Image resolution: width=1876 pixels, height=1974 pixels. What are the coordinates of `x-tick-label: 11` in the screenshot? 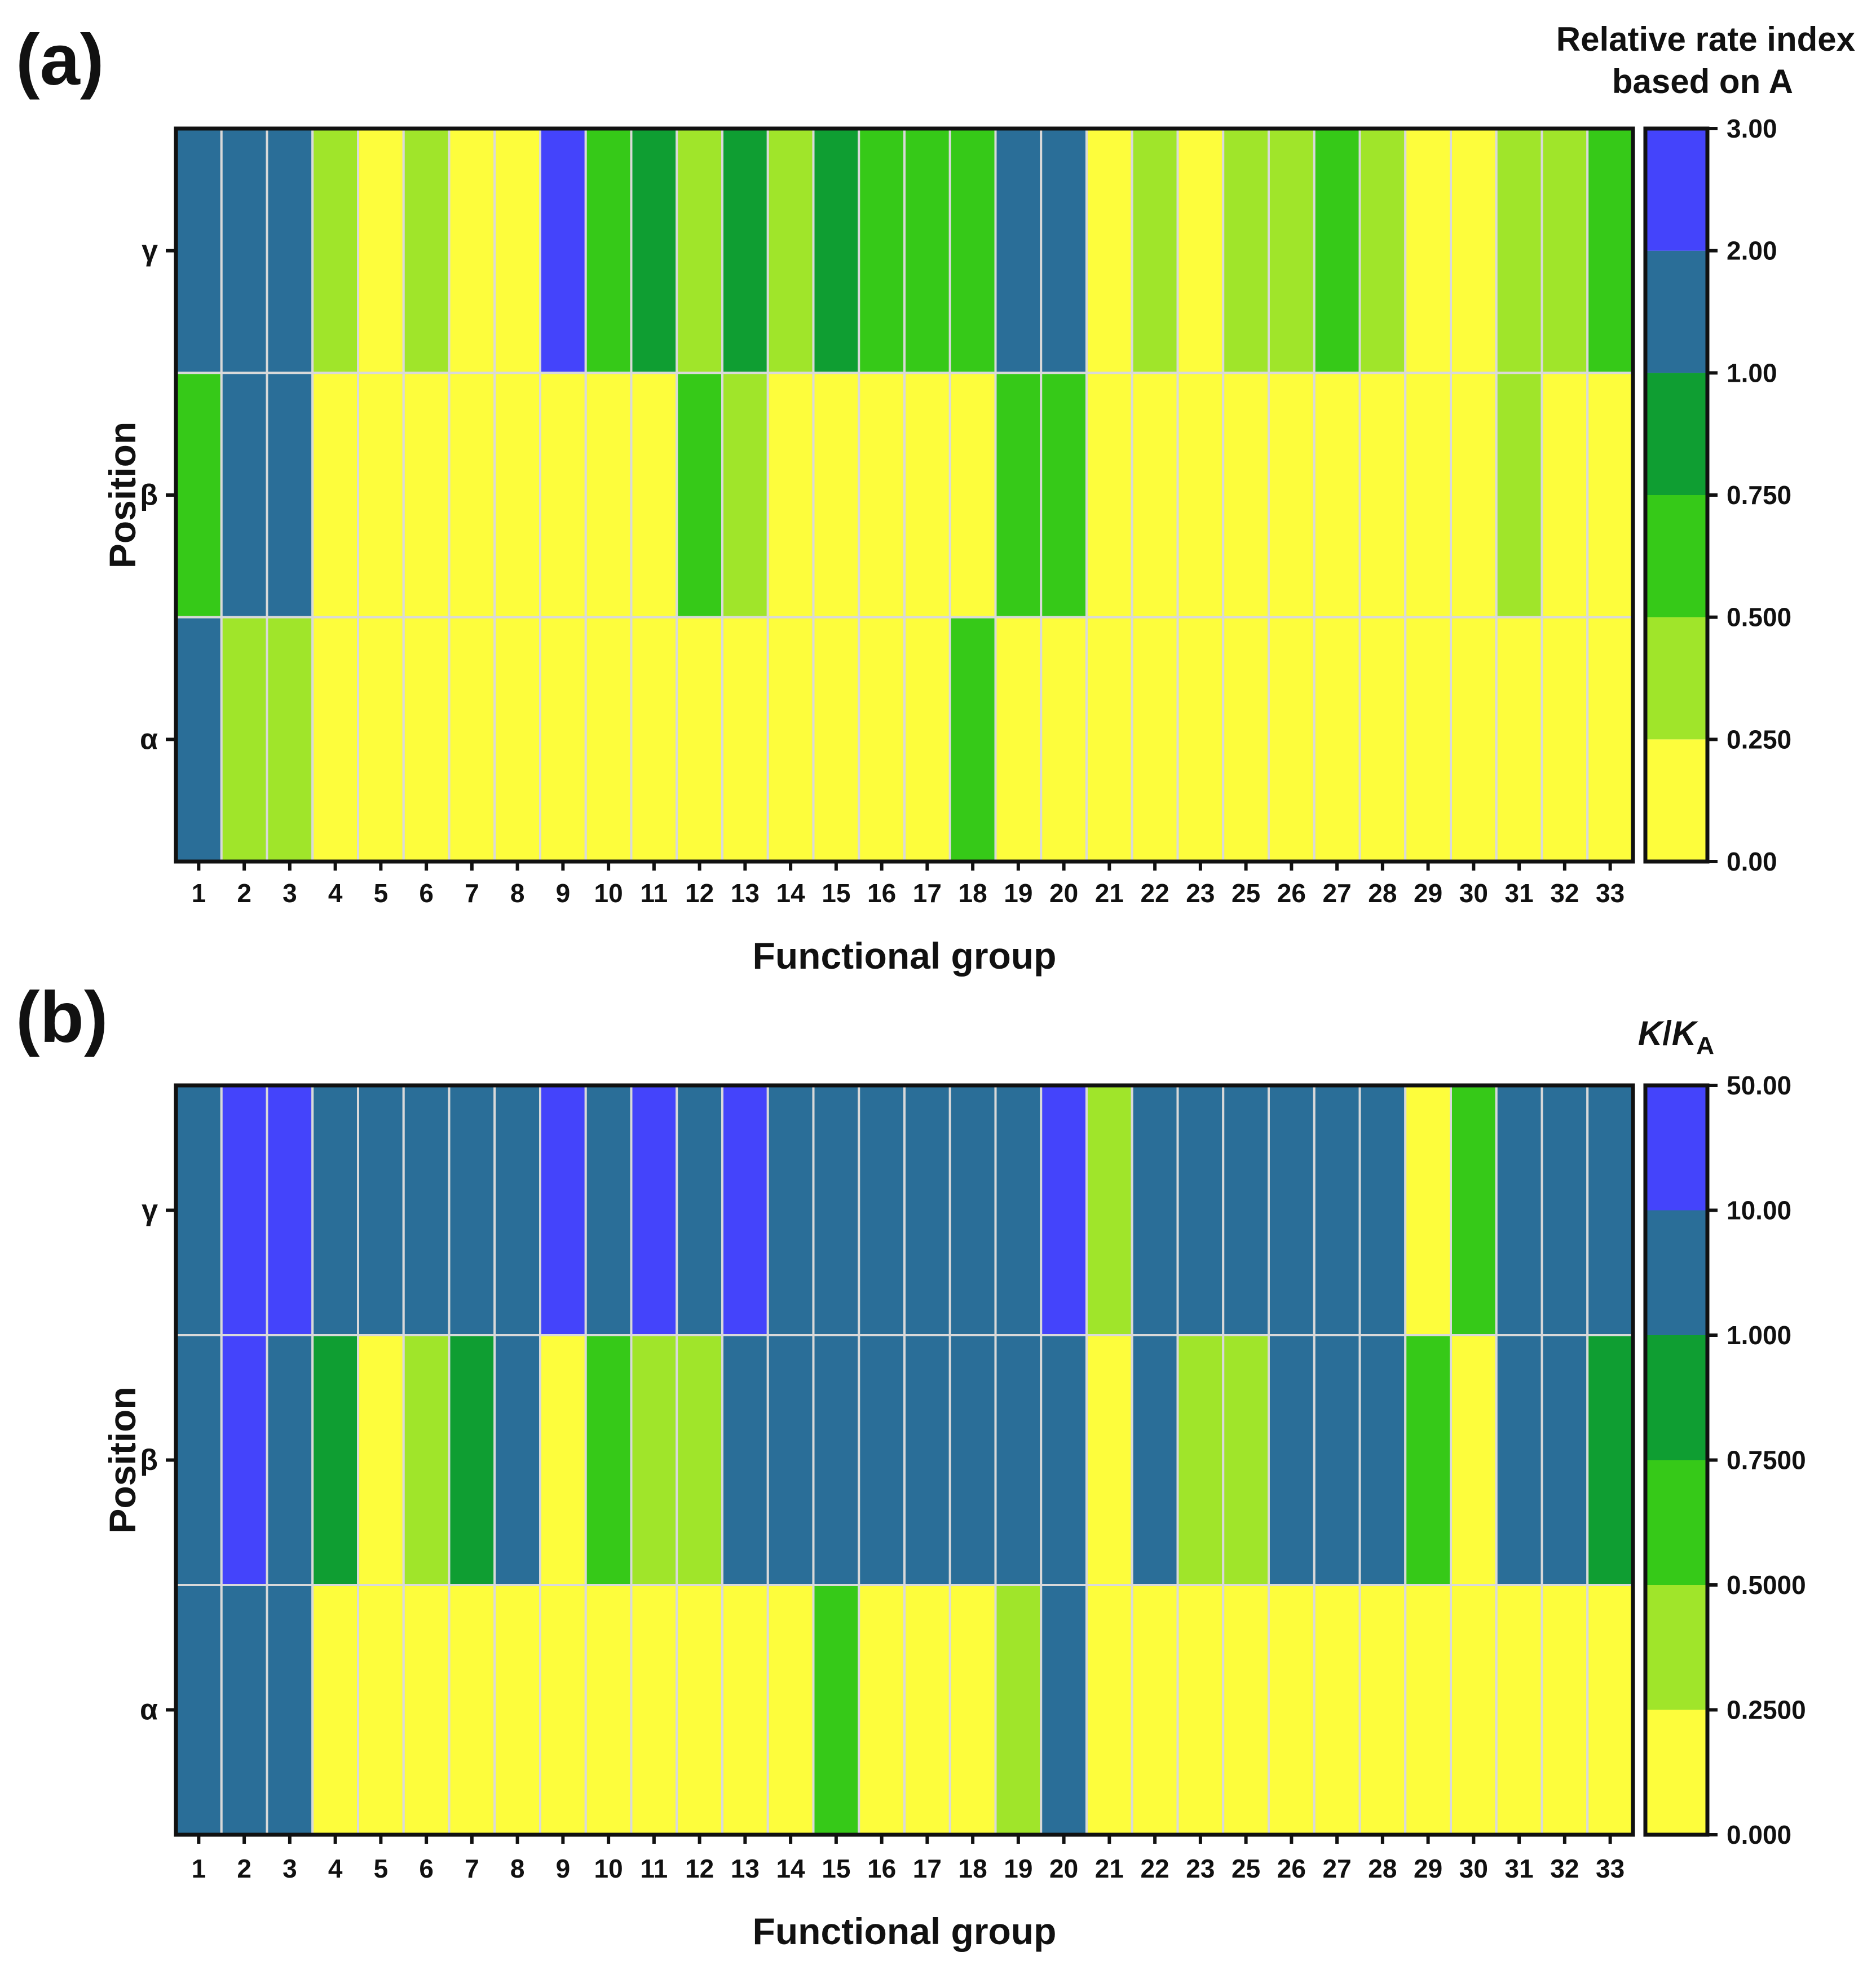 It's located at (655, 893).